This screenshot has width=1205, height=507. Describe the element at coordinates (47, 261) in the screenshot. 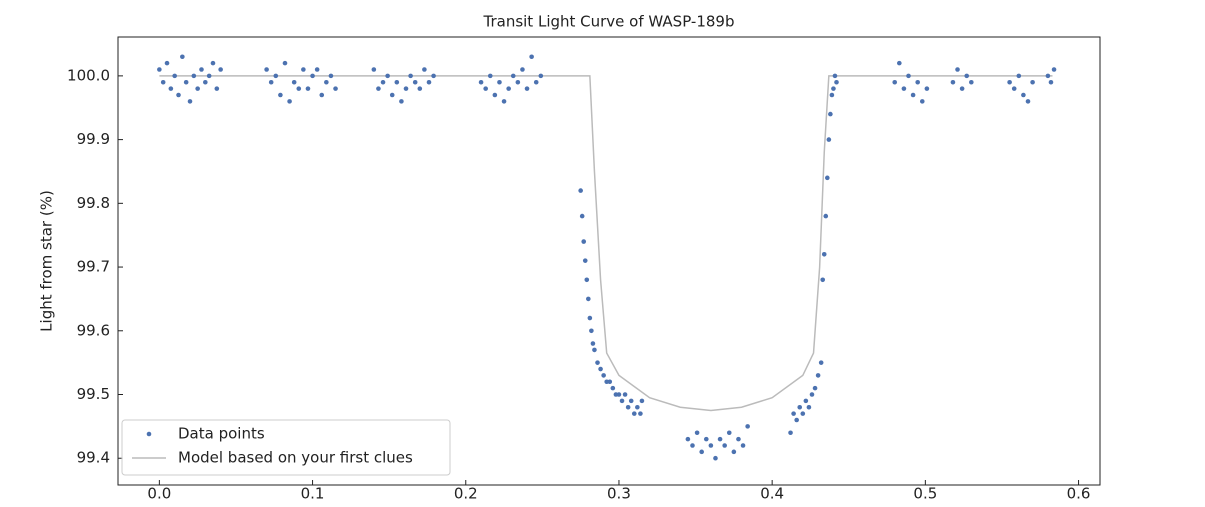

I see `y-axis-label: Light from star (%)` at that location.